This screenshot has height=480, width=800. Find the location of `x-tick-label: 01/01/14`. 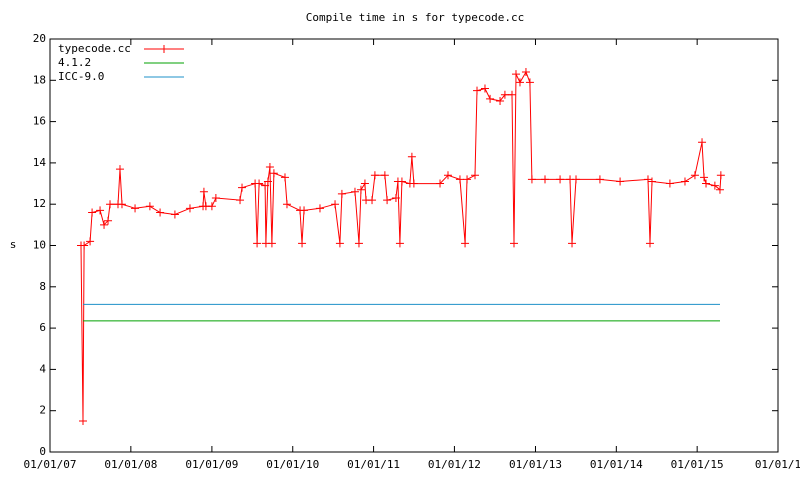

x-tick-label: 01/01/14 is located at coordinates (616, 464).